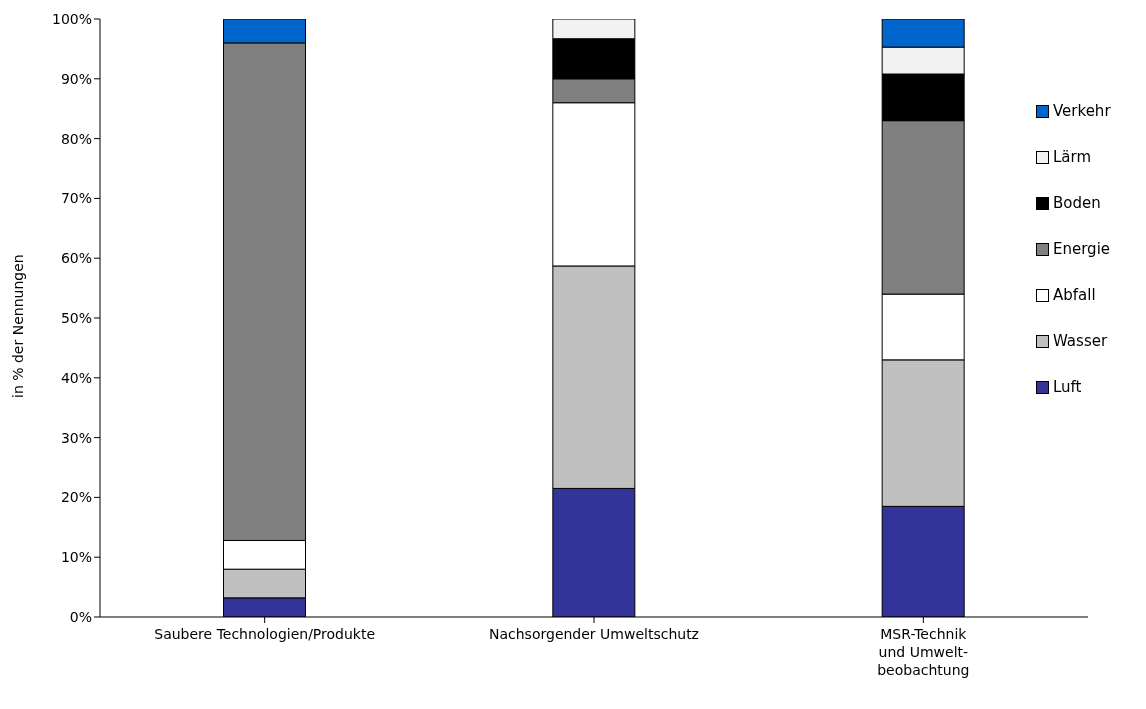  Describe the element at coordinates (1074, 295) in the screenshot. I see `legend-label: Abfall` at that location.